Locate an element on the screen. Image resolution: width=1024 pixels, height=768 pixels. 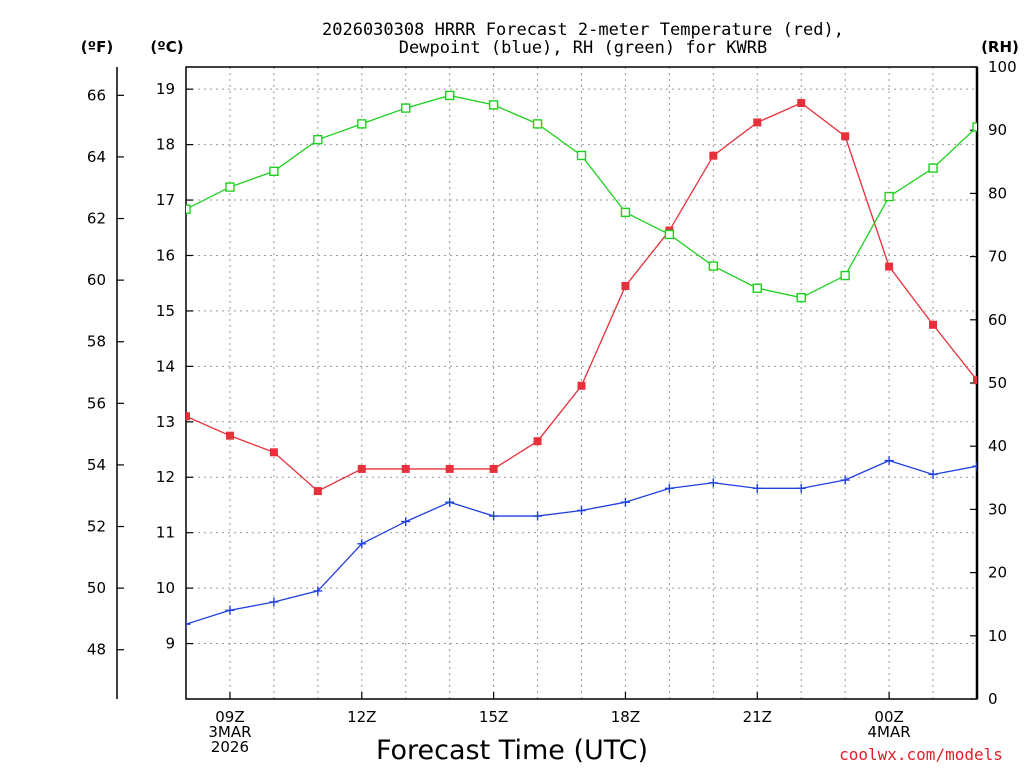
fahrenheit-tick-label: 66 is located at coordinates (96, 95).